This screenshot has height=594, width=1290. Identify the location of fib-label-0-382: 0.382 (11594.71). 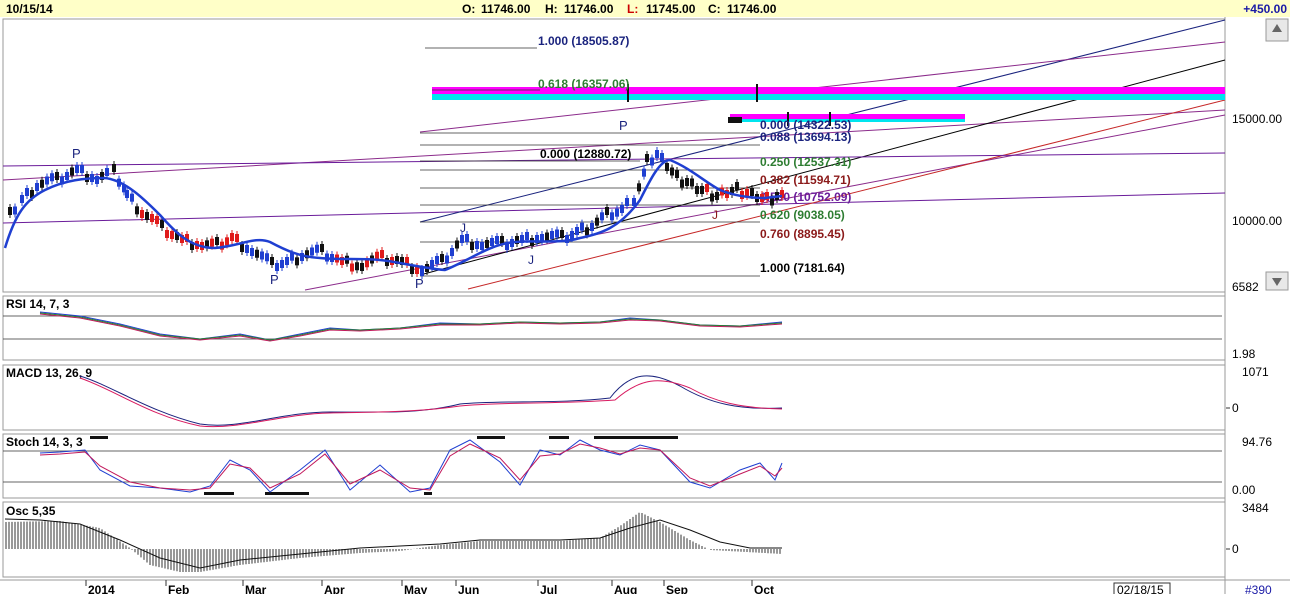
(805, 180).